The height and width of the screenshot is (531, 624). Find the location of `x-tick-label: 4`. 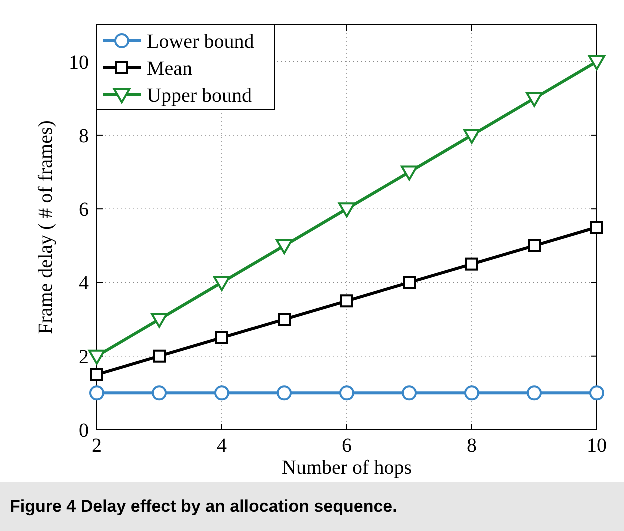

x-tick-label: 4 is located at coordinates (222, 446).